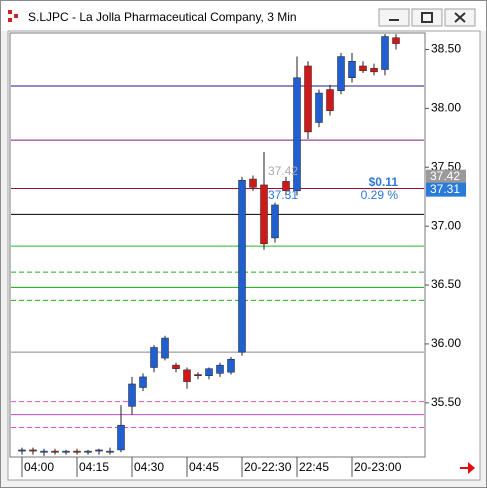  What do you see at coordinates (446, 402) in the screenshot?
I see `y-tick-label: 35.50` at bounding box center [446, 402].